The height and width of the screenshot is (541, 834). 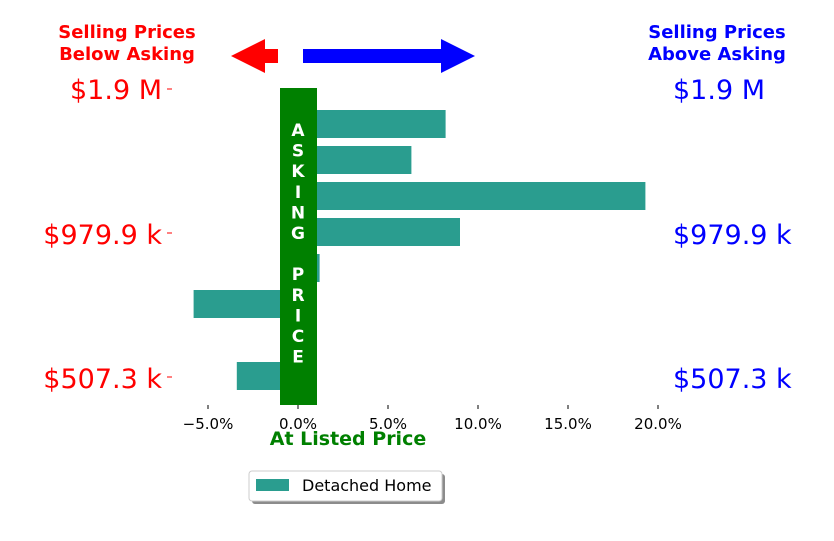 I want to click on band-letter-7: P, so click(x=298, y=275).